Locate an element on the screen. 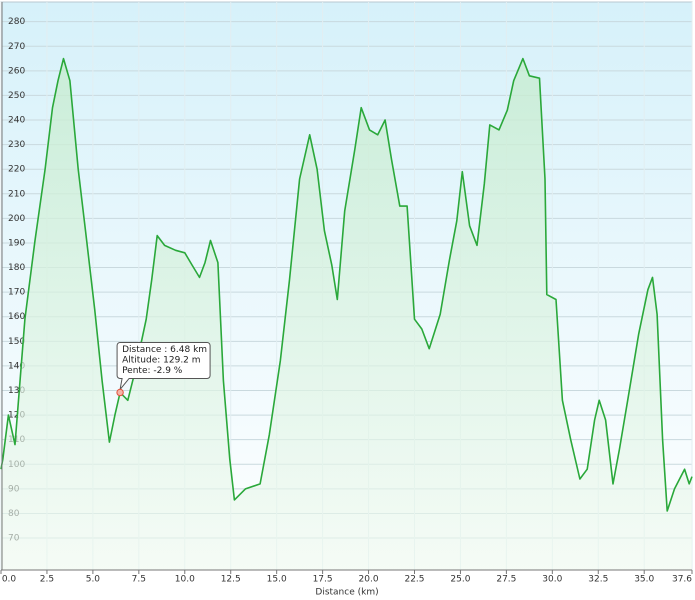 The width and height of the screenshot is (695, 600). y-tick-label: 250 is located at coordinates (16, 96).